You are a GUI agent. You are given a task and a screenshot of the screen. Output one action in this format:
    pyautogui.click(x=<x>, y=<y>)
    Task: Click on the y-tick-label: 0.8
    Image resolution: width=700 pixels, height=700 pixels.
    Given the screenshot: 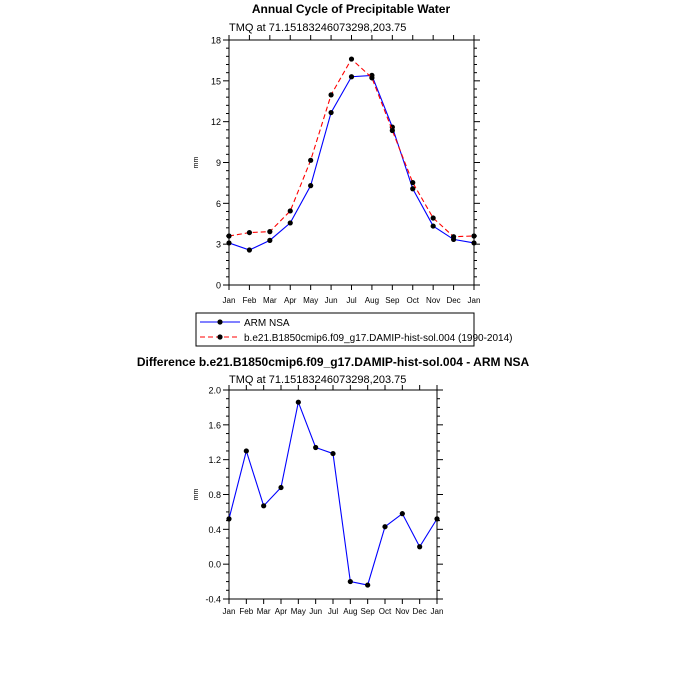 What is the action you would take?
    pyautogui.click(x=214, y=495)
    